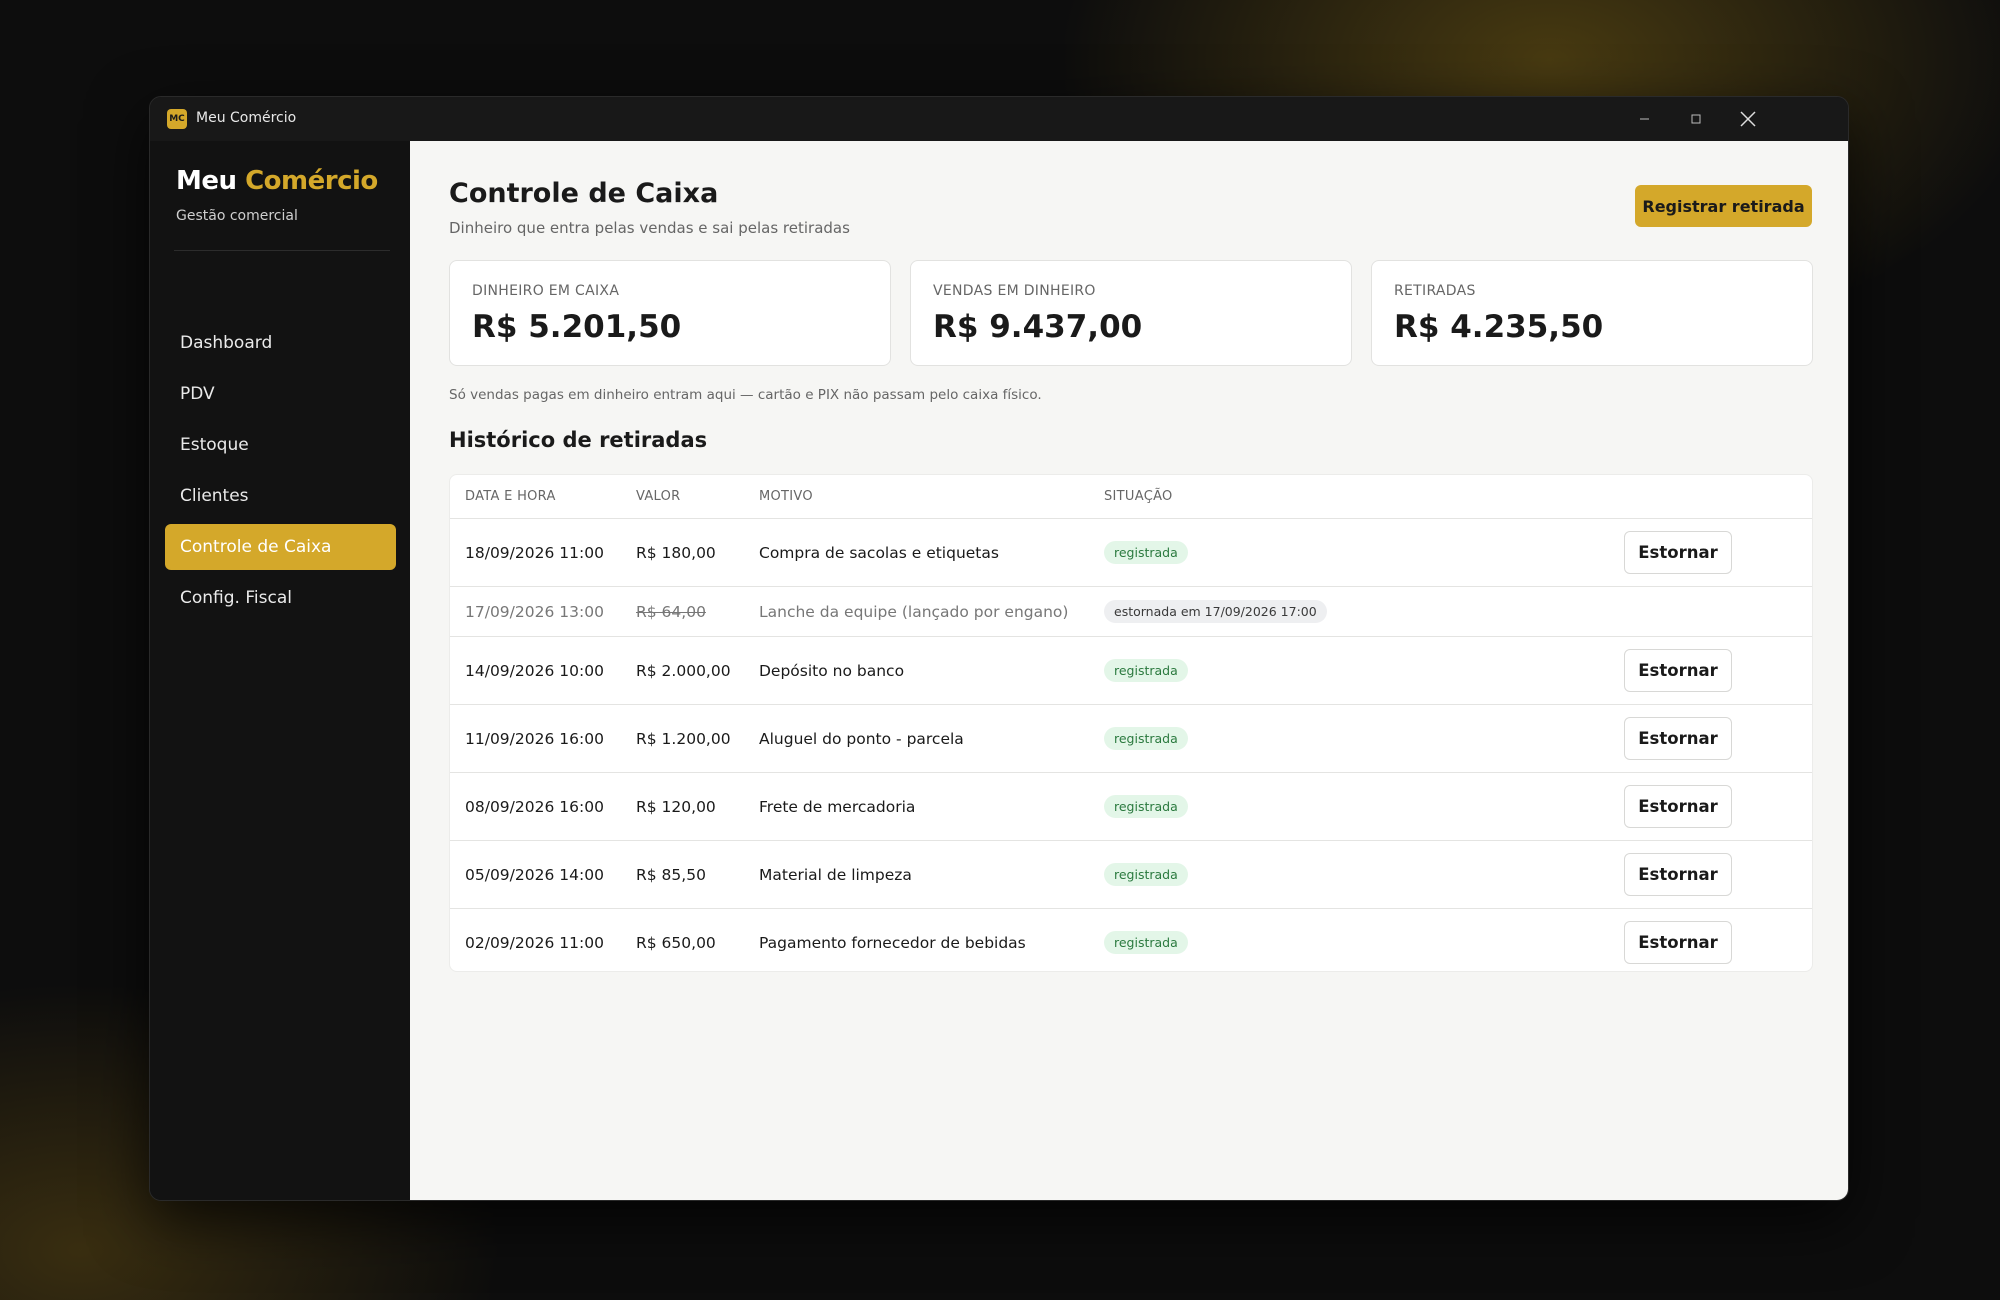 The height and width of the screenshot is (1300, 2000). Describe the element at coordinates (1435, 291) in the screenshot. I see `card-label: RETIRADAS` at that location.